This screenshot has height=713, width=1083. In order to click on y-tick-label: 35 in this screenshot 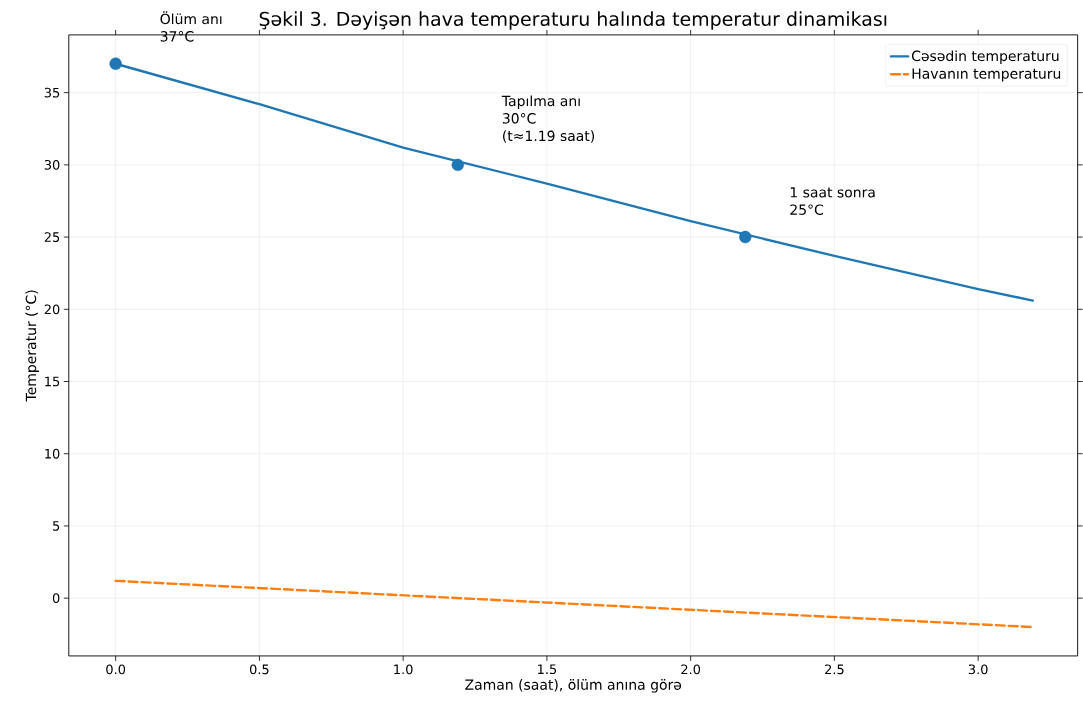, I will do `click(52, 92)`.